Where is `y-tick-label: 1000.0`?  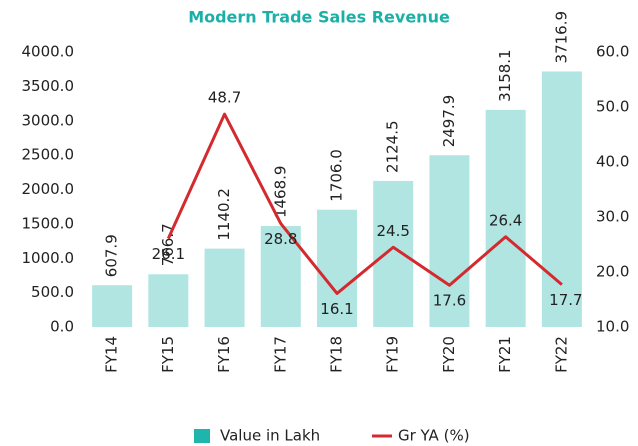 y-tick-label: 1000.0 is located at coordinates (48, 258).